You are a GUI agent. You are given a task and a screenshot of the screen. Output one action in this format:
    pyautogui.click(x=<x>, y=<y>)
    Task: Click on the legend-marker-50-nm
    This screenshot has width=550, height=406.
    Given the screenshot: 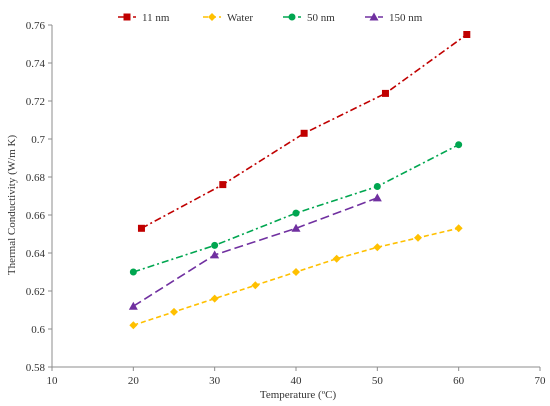 What is the action you would take?
    pyautogui.click(x=292, y=17)
    